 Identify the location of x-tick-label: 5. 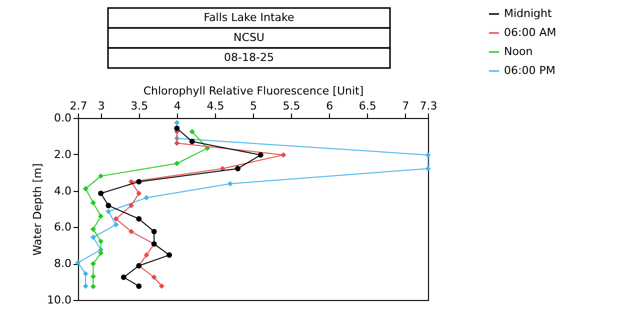
(253, 106).